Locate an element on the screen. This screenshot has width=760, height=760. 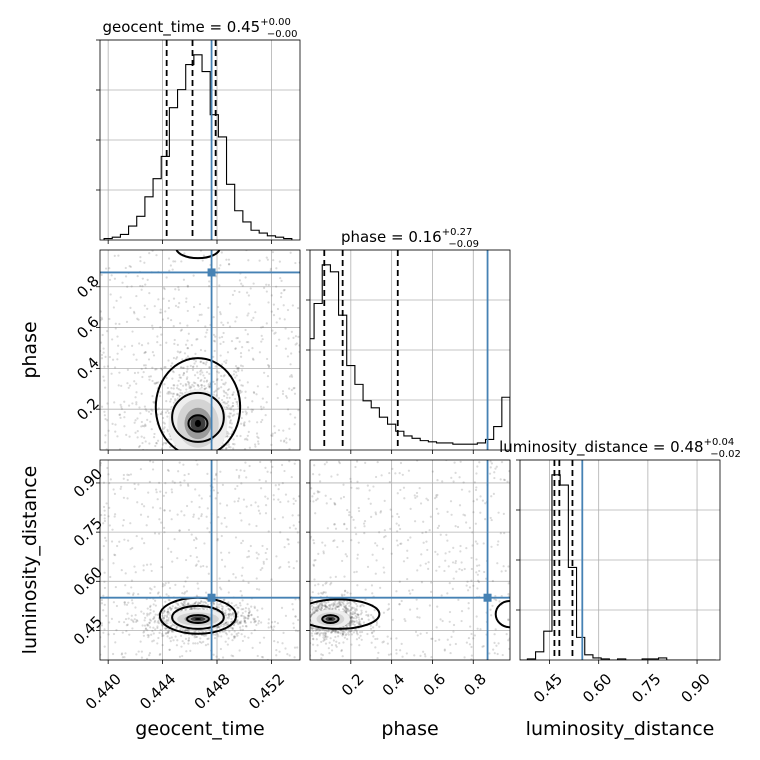
x-tick-label: 0.2 is located at coordinates (353, 685).